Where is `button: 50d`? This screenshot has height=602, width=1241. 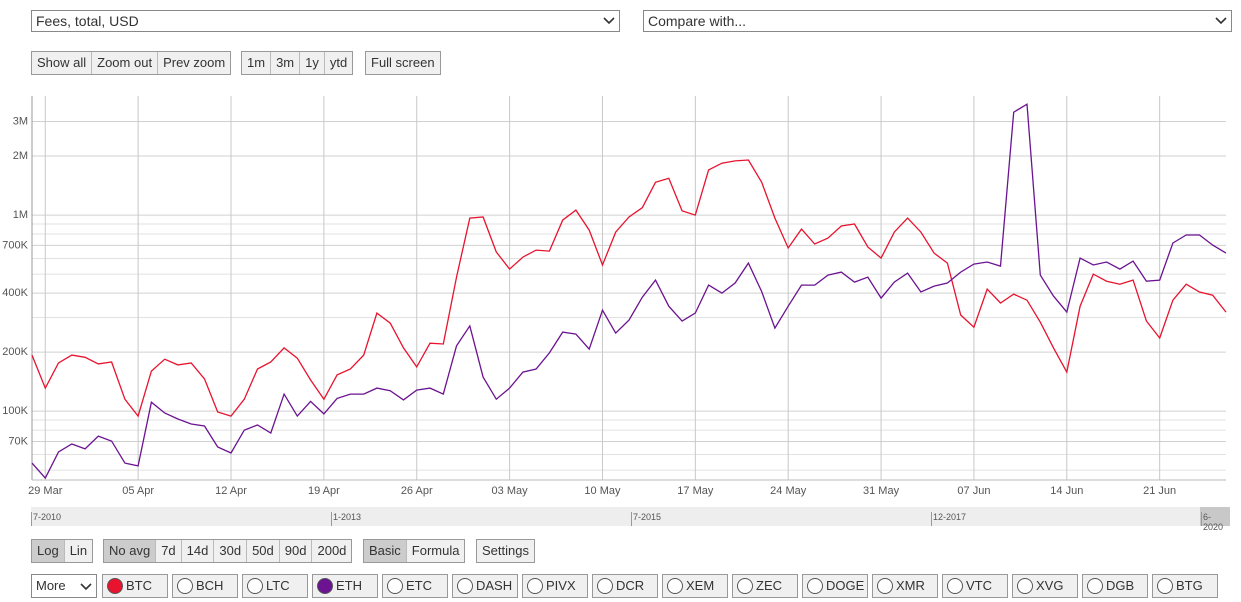
button: 50d is located at coordinates (263, 551).